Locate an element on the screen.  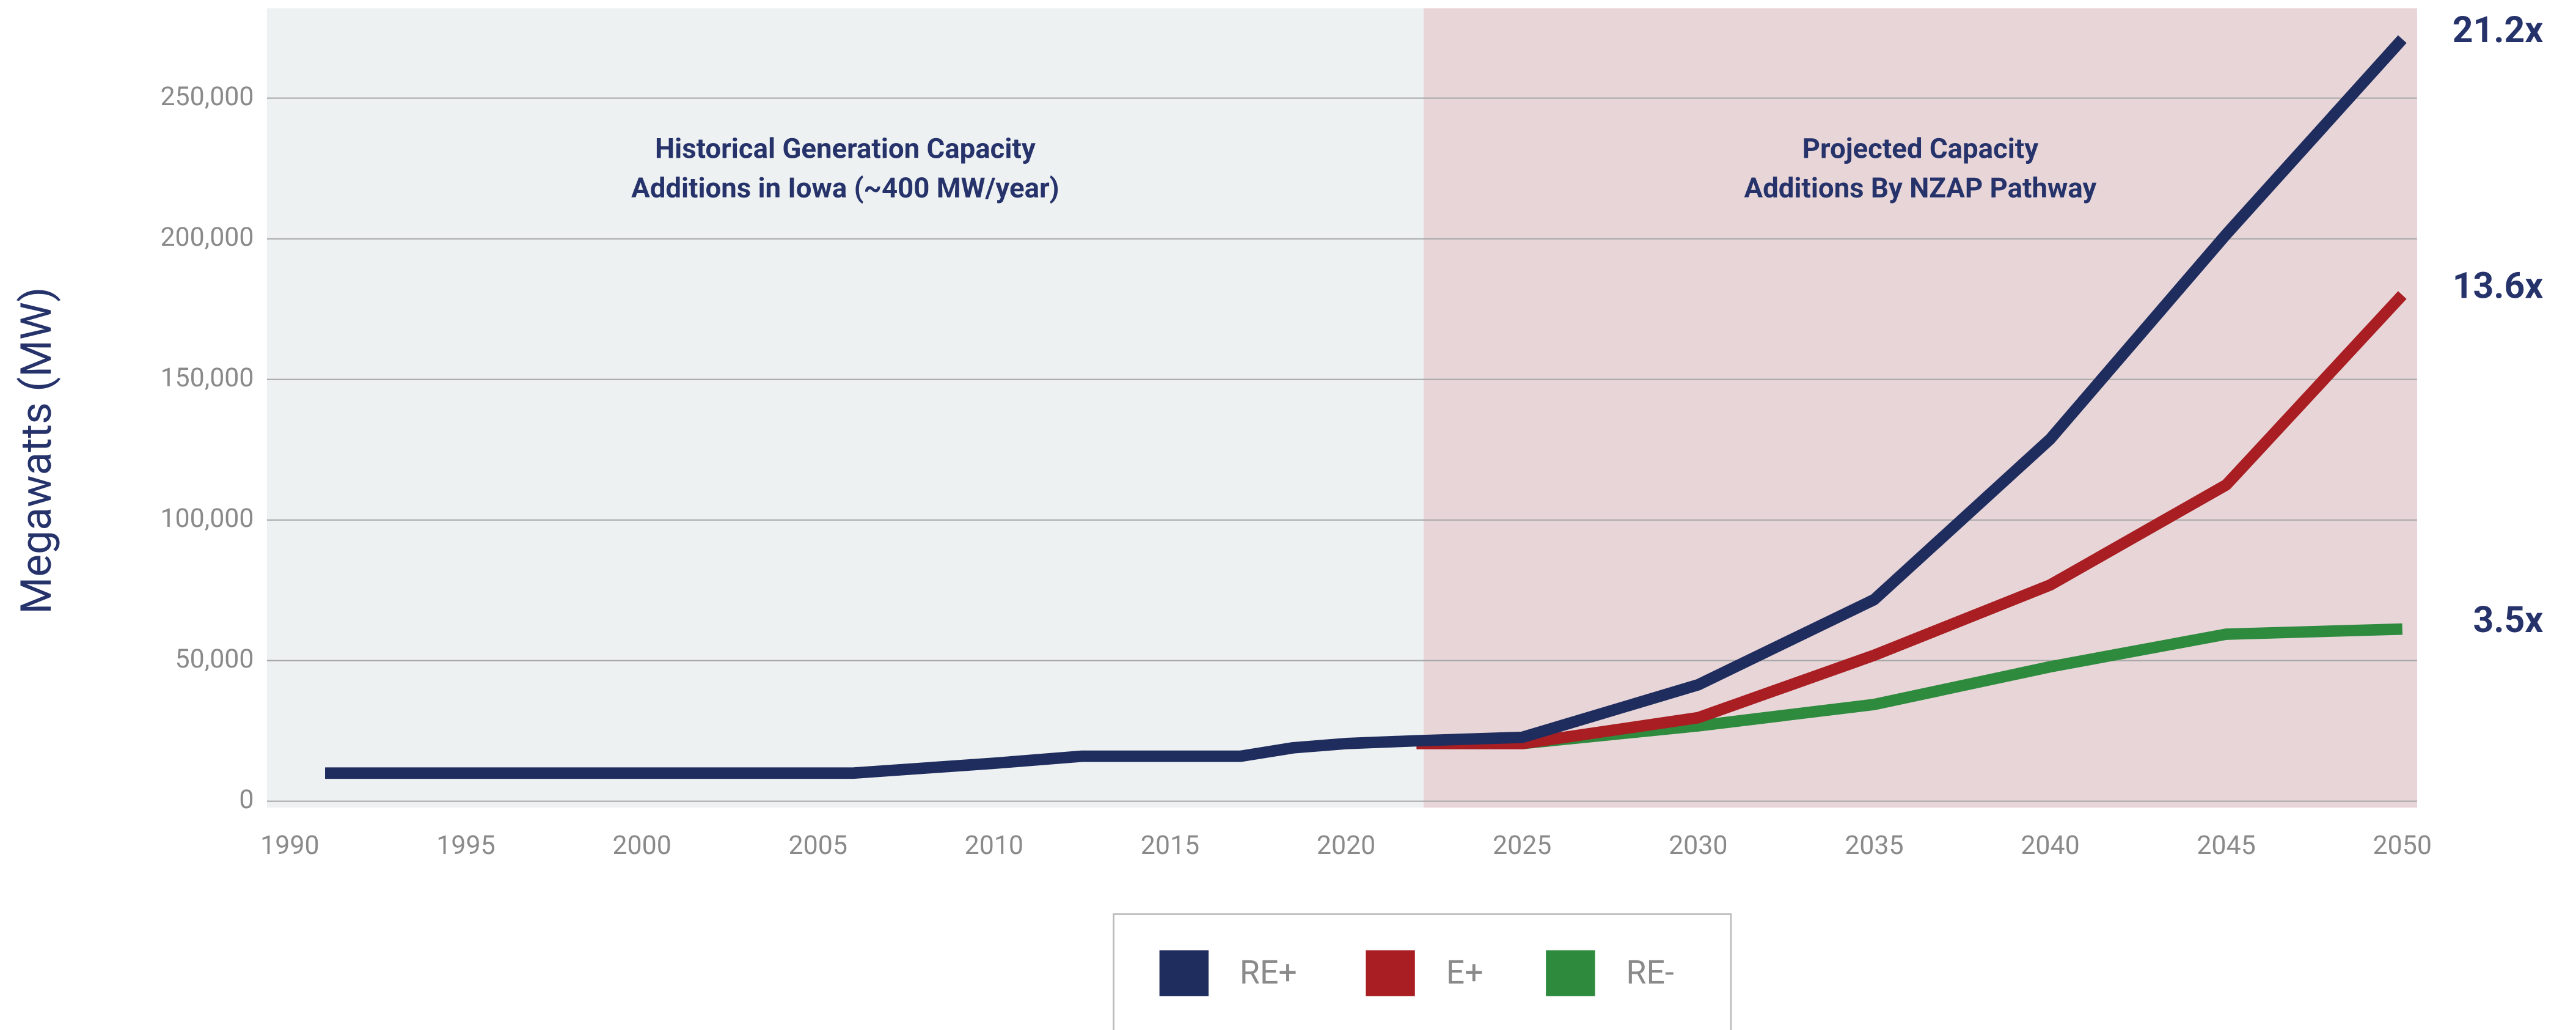
x-tick-label: 2045 is located at coordinates (2226, 845).